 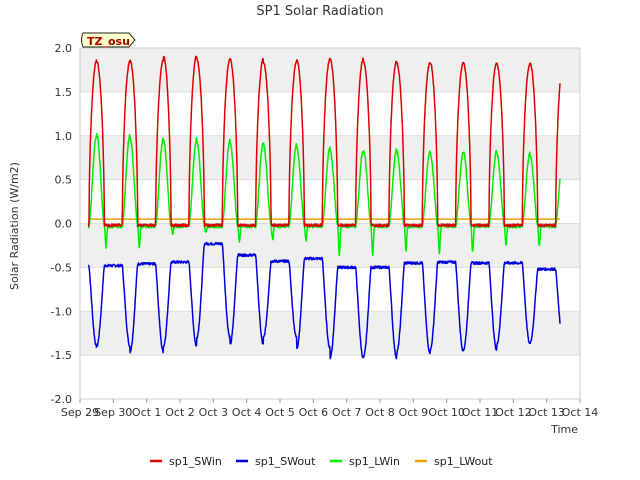 I want to click on y-tick-label: -1.0, so click(x=61, y=311).